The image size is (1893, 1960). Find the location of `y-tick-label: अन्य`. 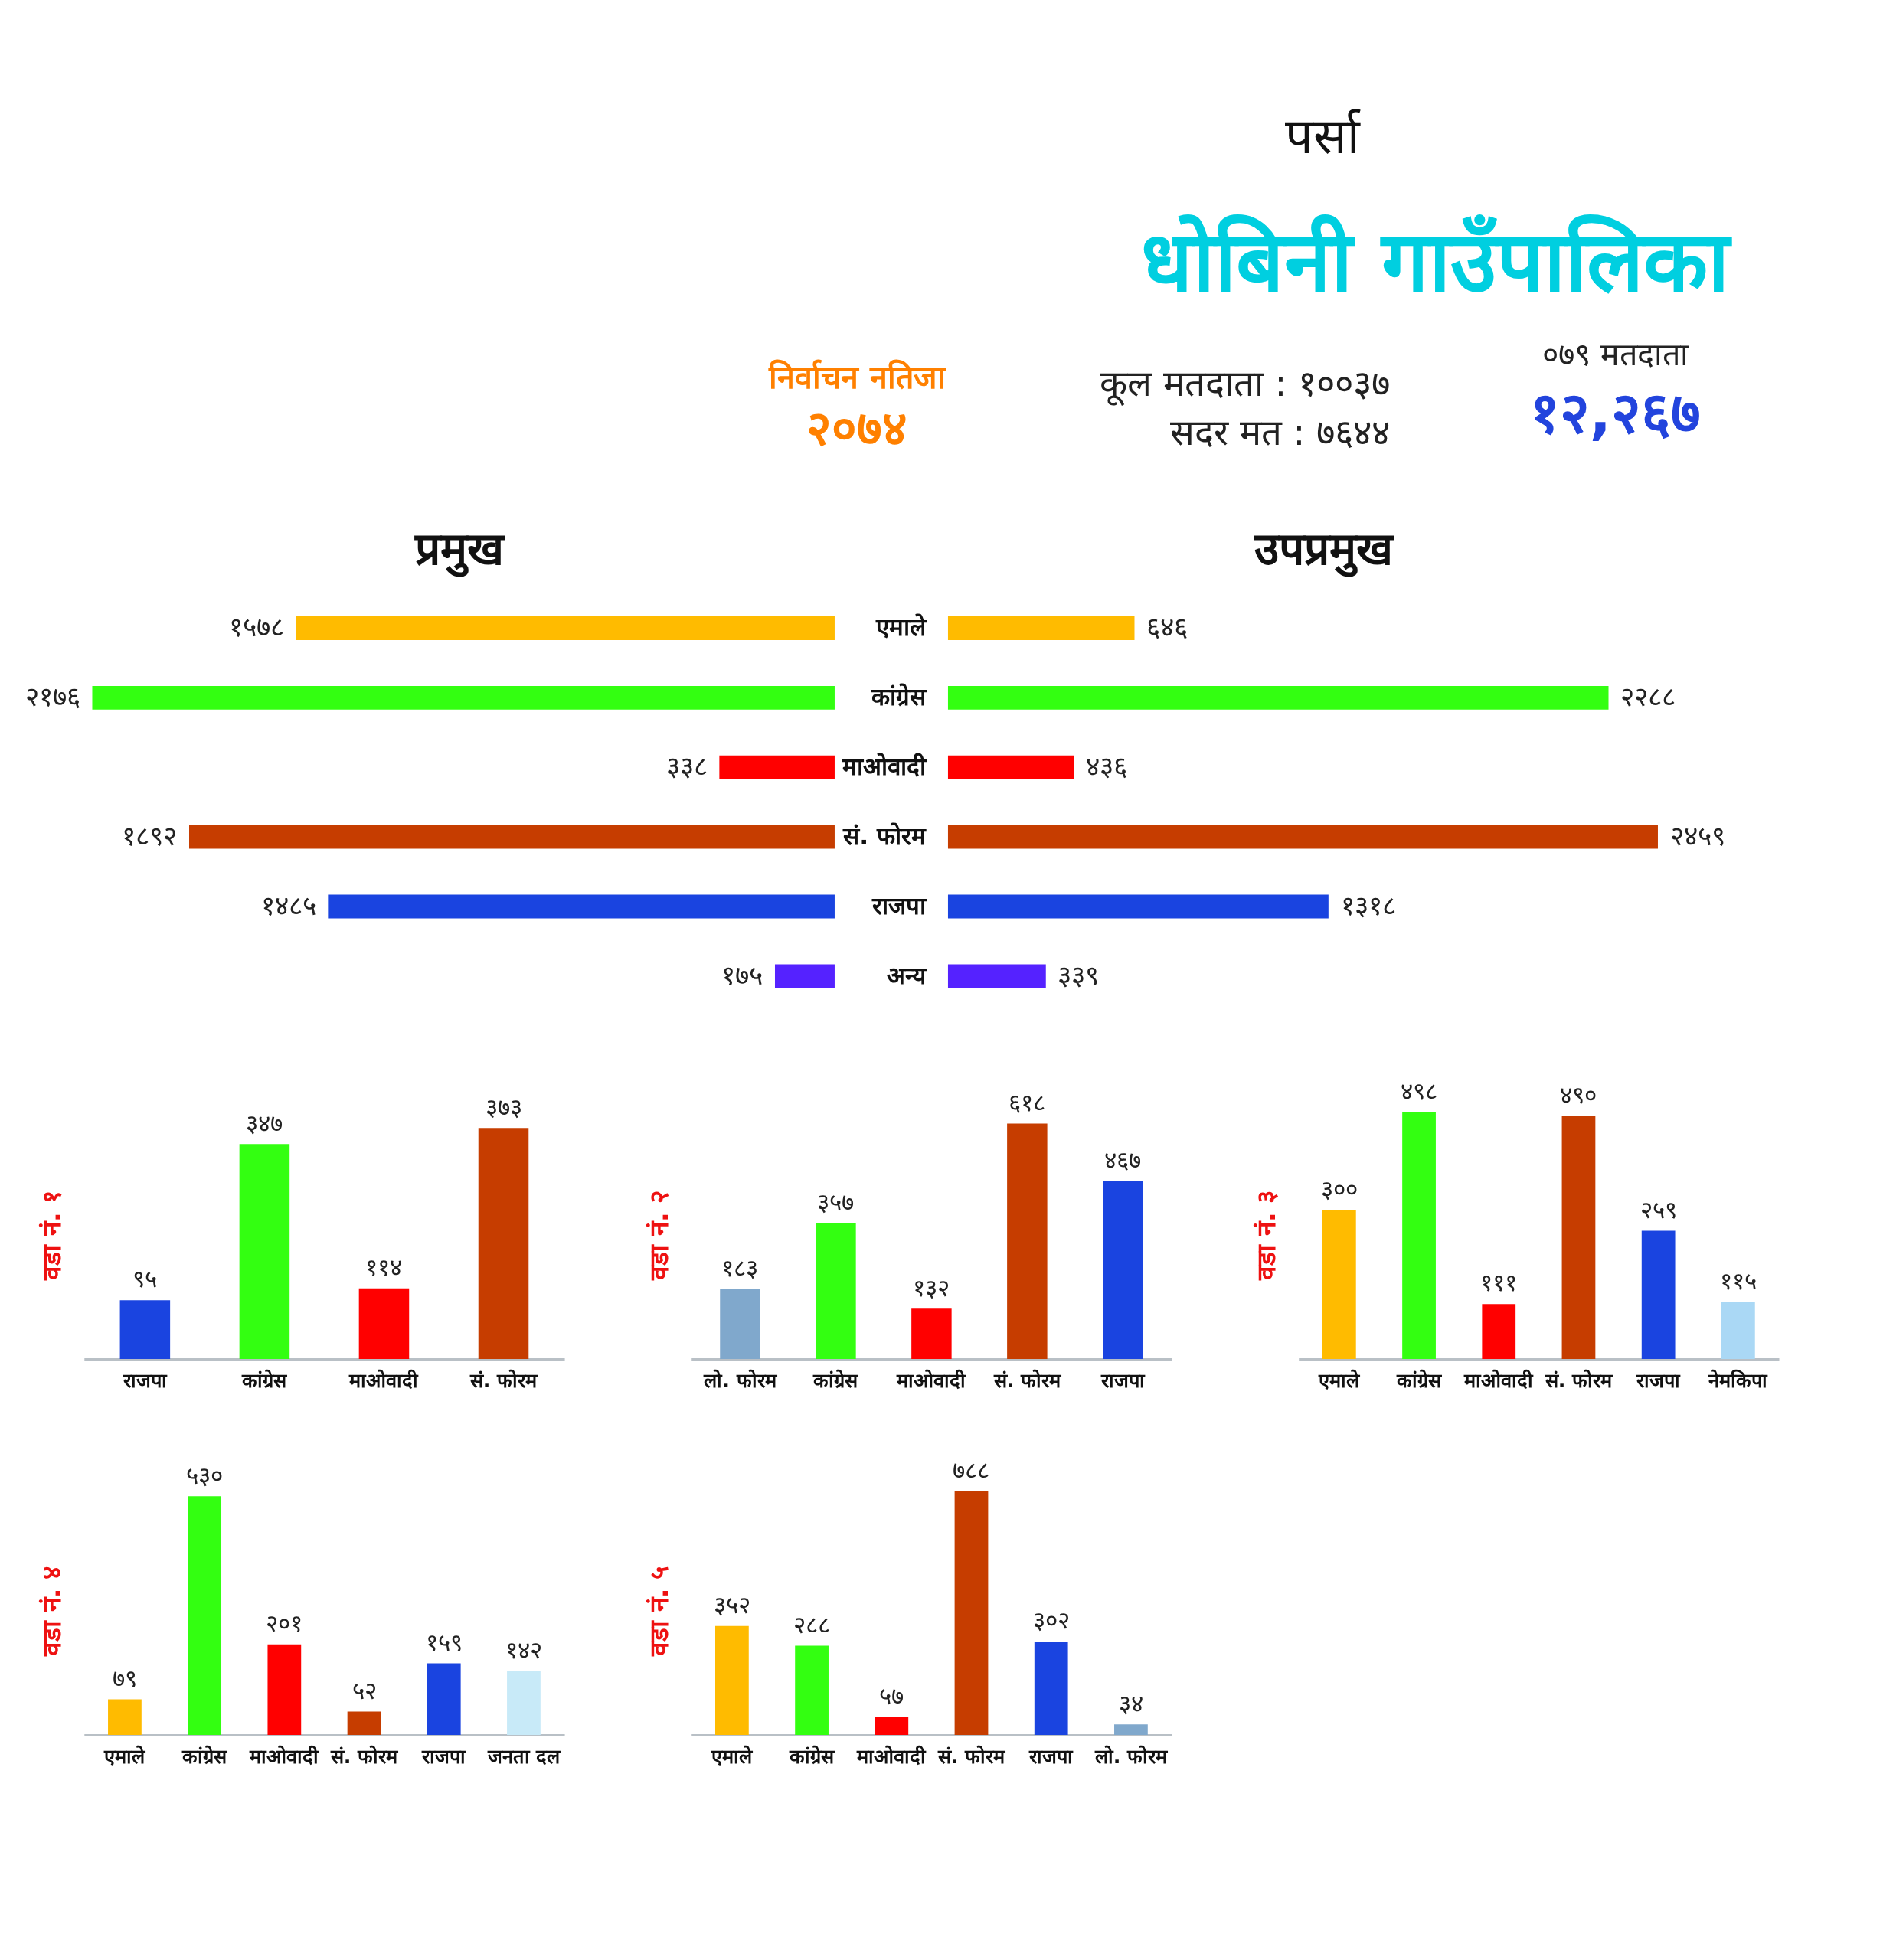

y-tick-label: अन्य is located at coordinates (908, 975).